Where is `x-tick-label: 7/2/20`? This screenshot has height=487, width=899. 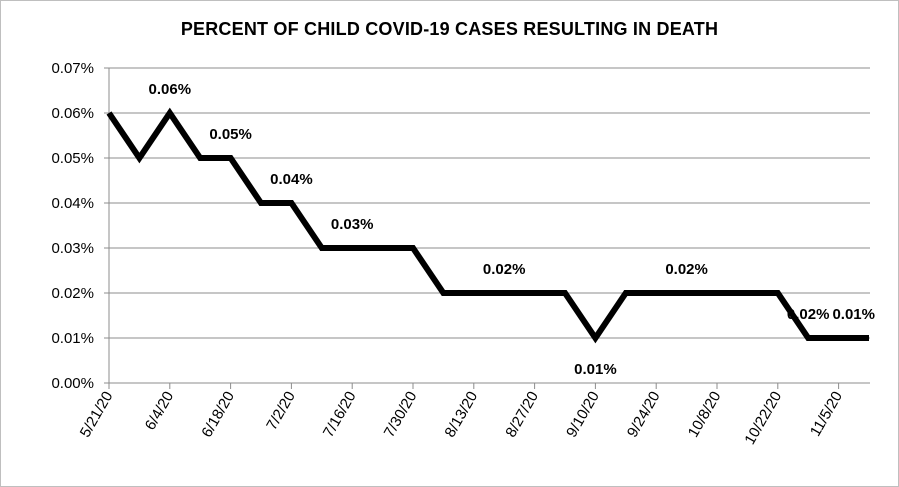 x-tick-label: 7/2/20 is located at coordinates (281, 411).